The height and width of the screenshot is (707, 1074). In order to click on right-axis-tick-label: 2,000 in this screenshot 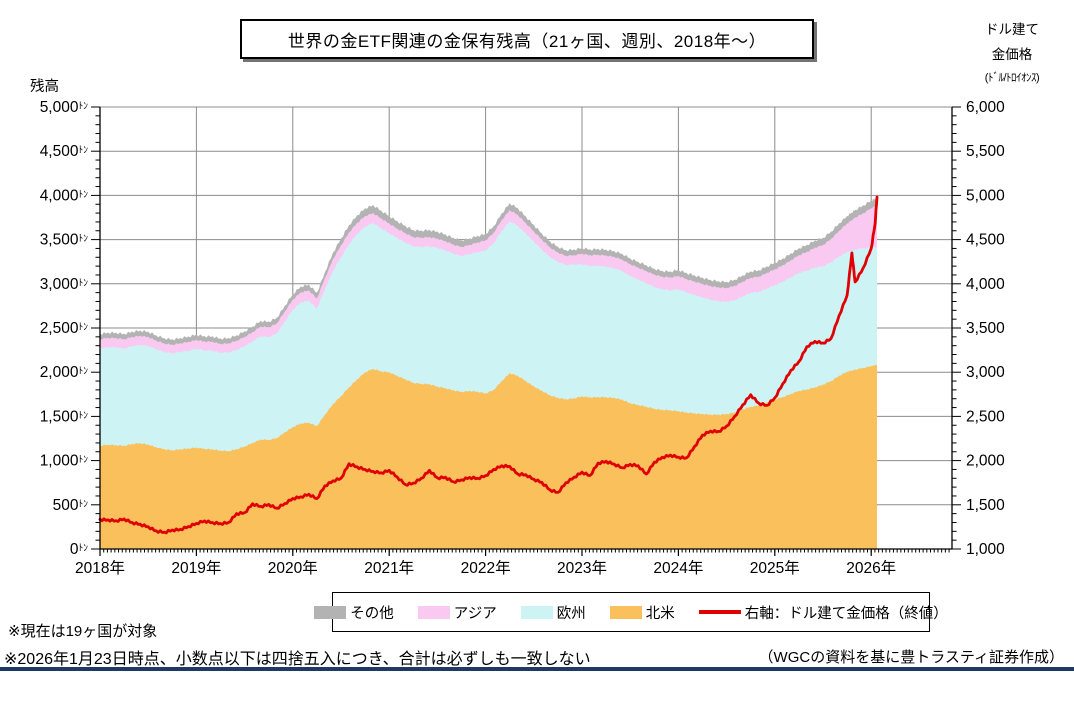, I will do `click(985, 461)`.